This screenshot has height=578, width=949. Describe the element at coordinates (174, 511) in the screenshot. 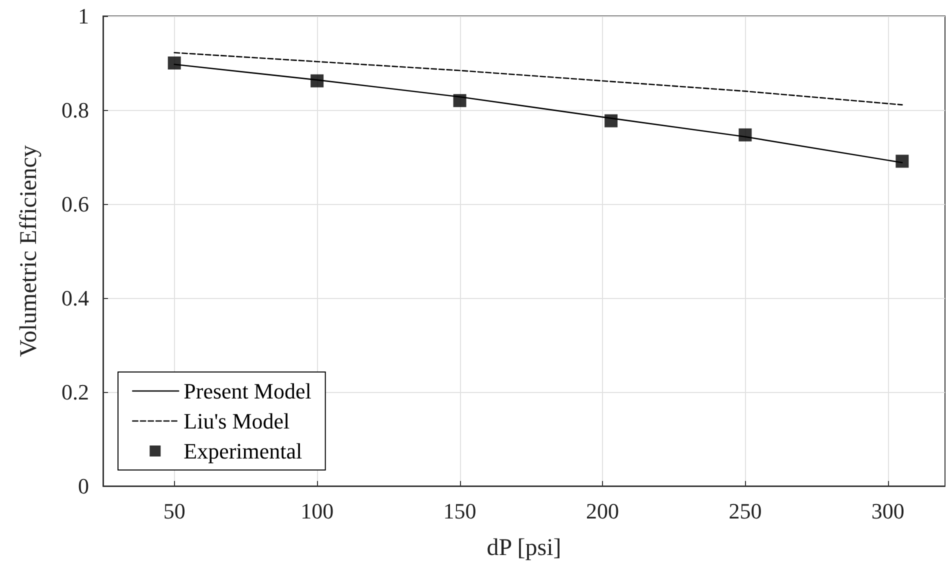

I see `x-tick-label: 50` at that location.